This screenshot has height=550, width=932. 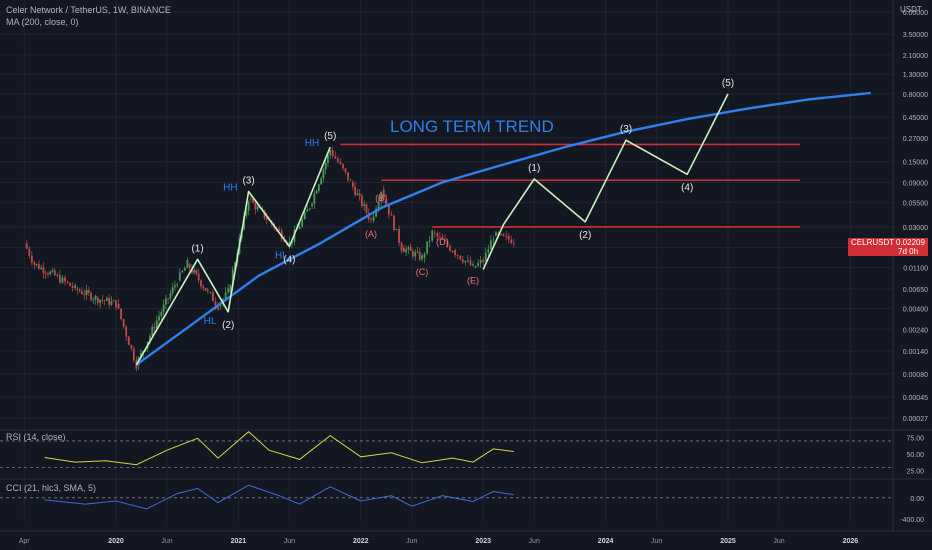 What do you see at coordinates (36, 437) in the screenshot?
I see `rsi-label: RSI (14, close)` at bounding box center [36, 437].